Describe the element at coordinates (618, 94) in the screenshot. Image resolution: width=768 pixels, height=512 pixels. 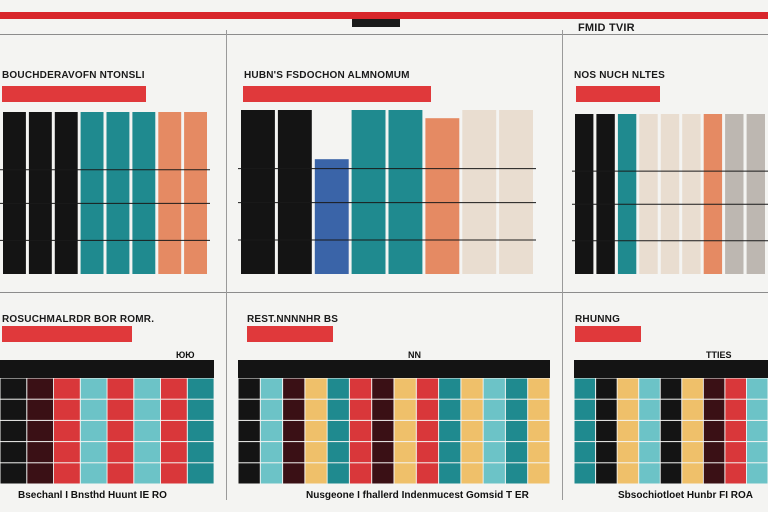
I see `panel-3-banner` at that location.